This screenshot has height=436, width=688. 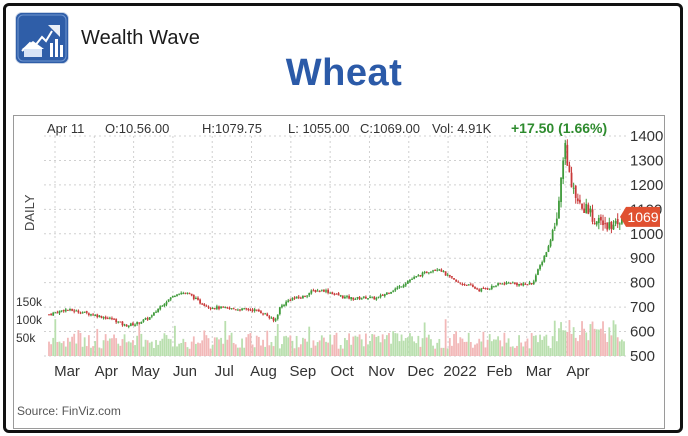 What do you see at coordinates (642, 307) in the screenshot?
I see `y-tick-label: 700` at bounding box center [642, 307].